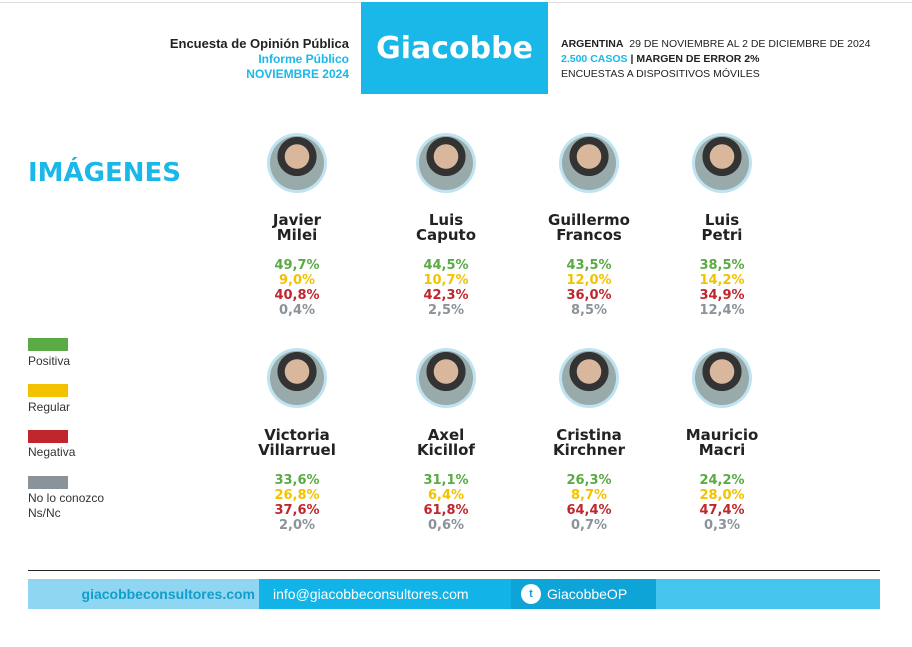 This screenshot has height=647, width=912. What do you see at coordinates (48, 390) in the screenshot?
I see `legend-swatch-regular` at bounding box center [48, 390].